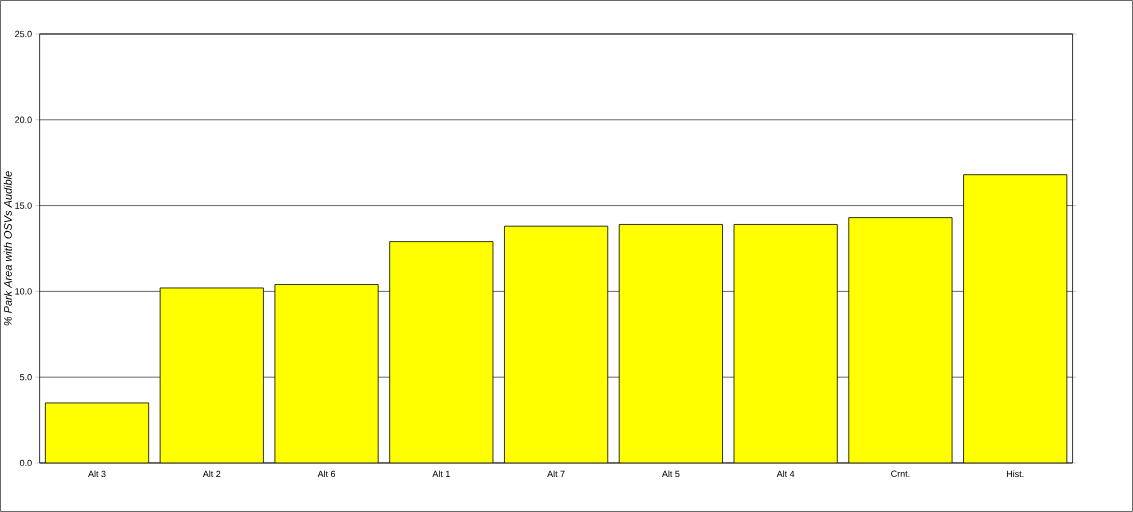 The image size is (1133, 512). What do you see at coordinates (326, 474) in the screenshot?
I see `x-tick-label: Alt 6` at bounding box center [326, 474].